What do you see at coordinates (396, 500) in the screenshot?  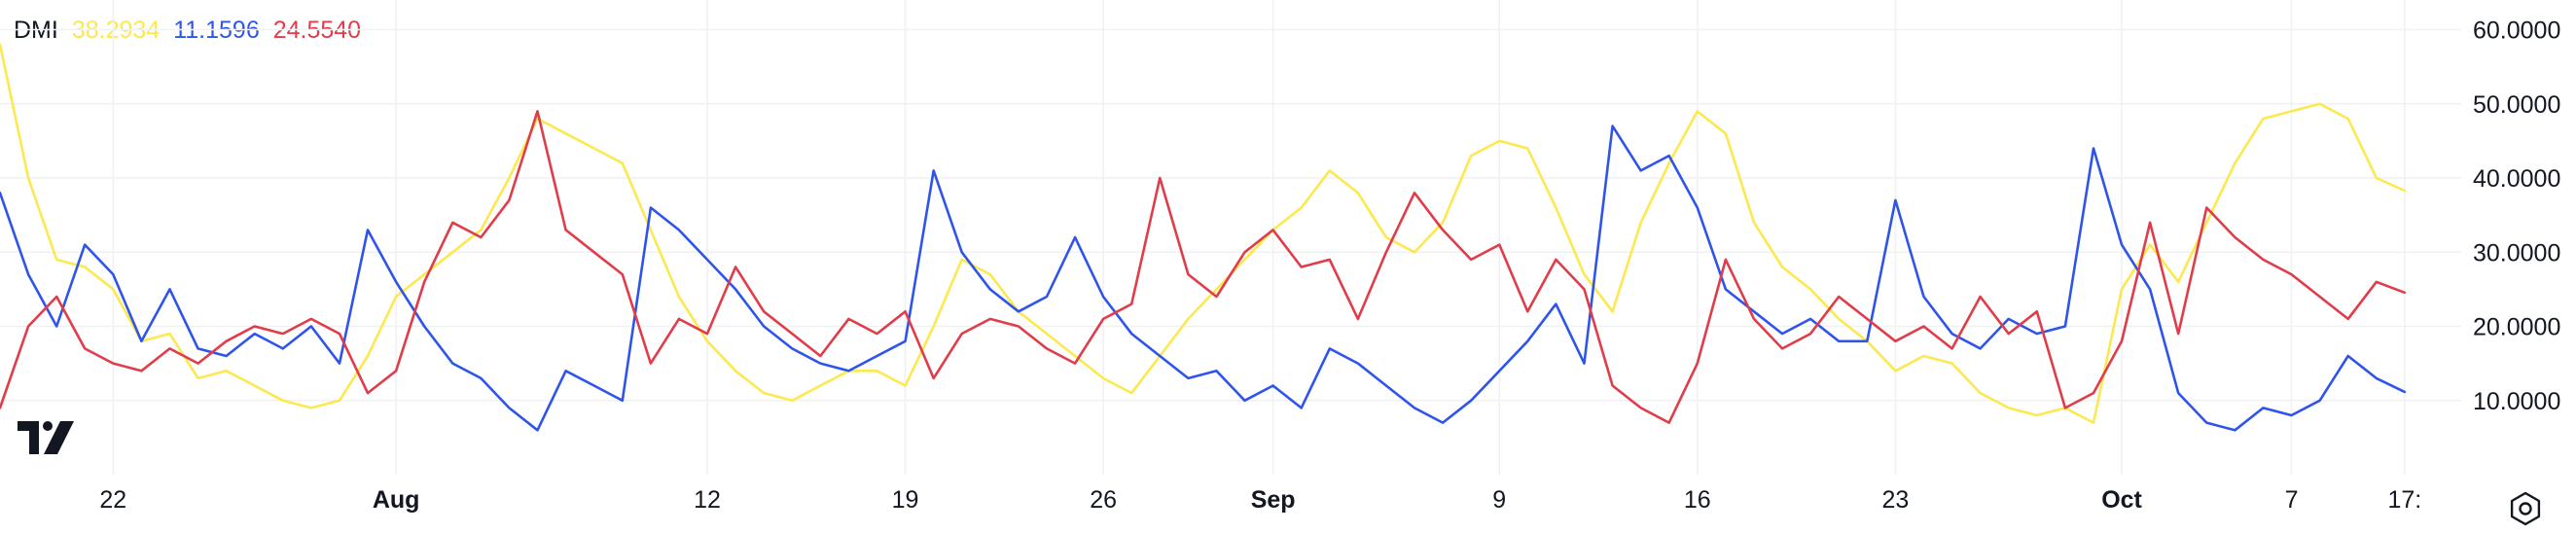 I see `x-tick-label: Aug` at bounding box center [396, 500].